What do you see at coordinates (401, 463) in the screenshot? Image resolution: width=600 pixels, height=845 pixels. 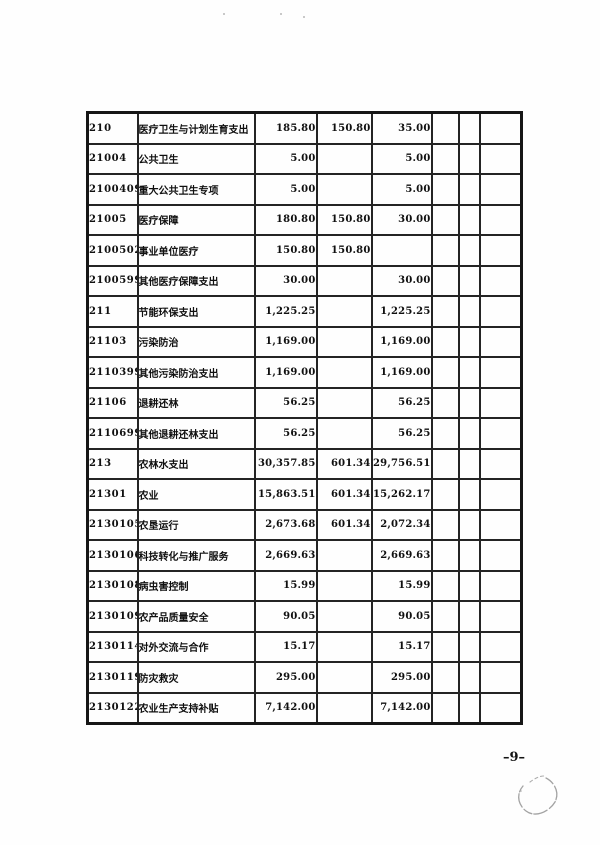 I see `amount-cell: 29,756.51` at bounding box center [401, 463].